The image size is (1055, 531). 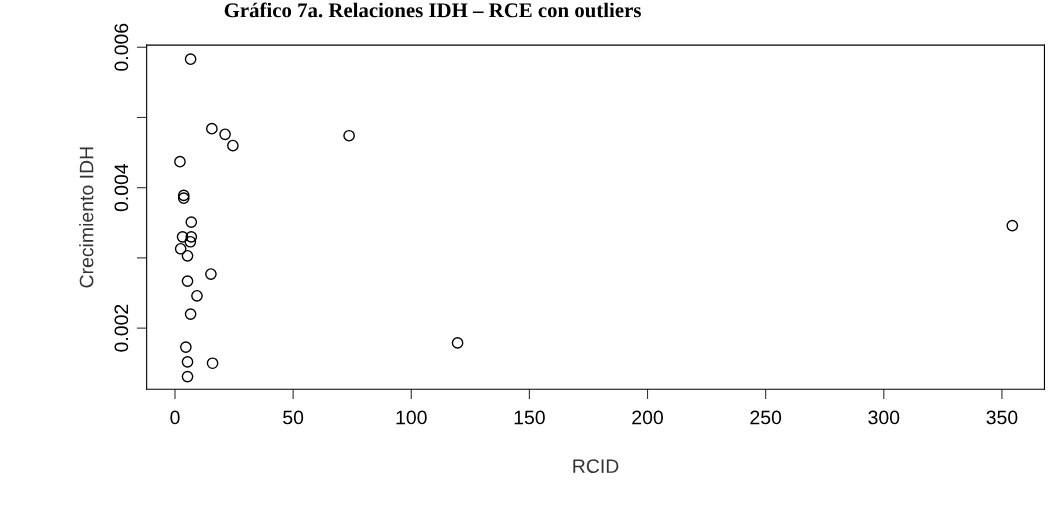 What do you see at coordinates (596, 466) in the screenshot?
I see `x-axis-title: RCID` at bounding box center [596, 466].